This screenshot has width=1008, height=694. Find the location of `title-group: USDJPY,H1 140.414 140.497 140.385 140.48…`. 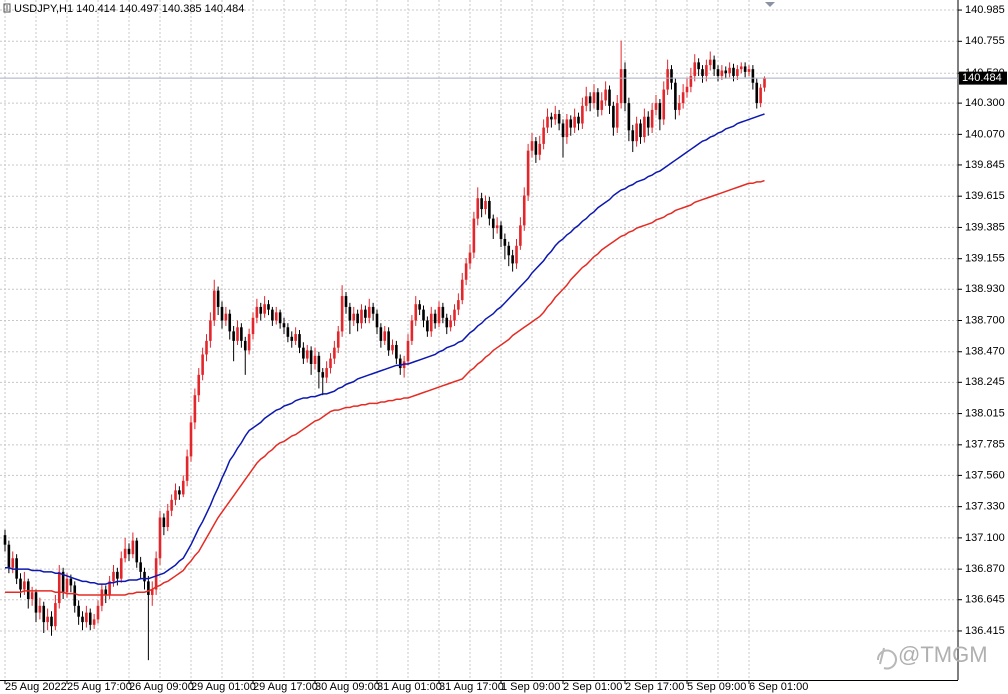

title-group: USDJPY,H1 140.414 140.497 140.385 140.48… is located at coordinates (123, 9).